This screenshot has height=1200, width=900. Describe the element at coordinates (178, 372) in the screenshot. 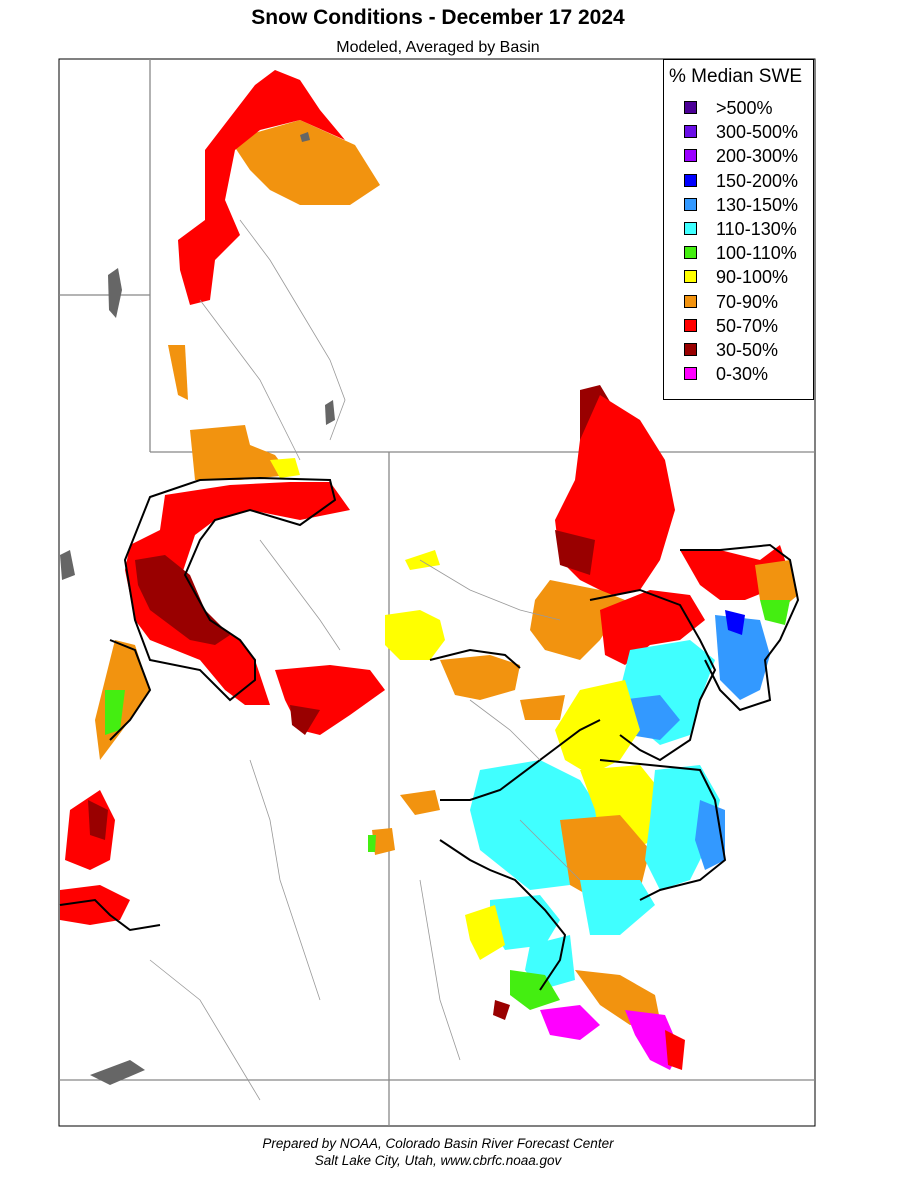

I see `region-west-orange-strip` at that location.